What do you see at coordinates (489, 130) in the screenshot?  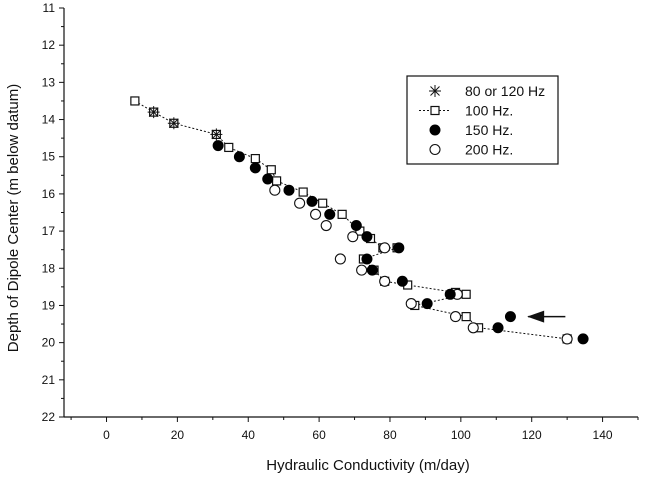 I see `legend-label-150-hz: 150 Hz.` at bounding box center [489, 130].